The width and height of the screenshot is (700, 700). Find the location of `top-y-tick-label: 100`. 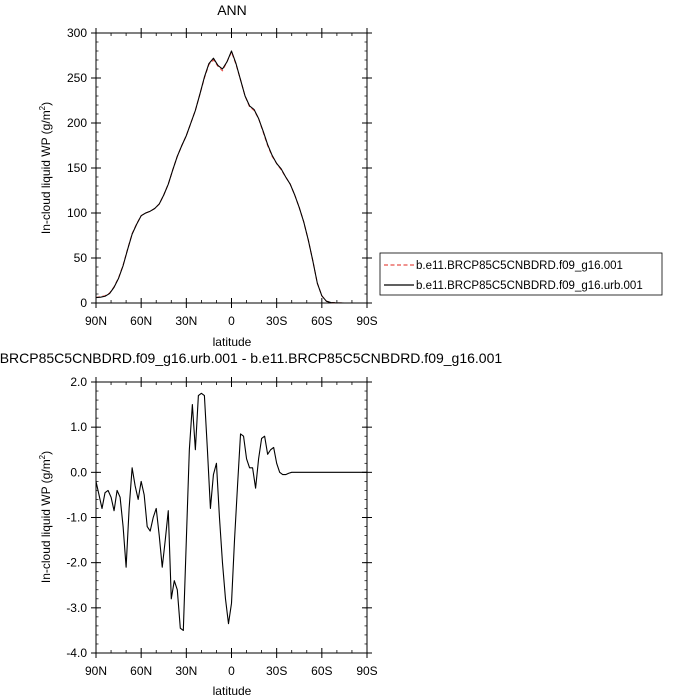

top-y-tick-label: 100 is located at coordinates (77, 213).